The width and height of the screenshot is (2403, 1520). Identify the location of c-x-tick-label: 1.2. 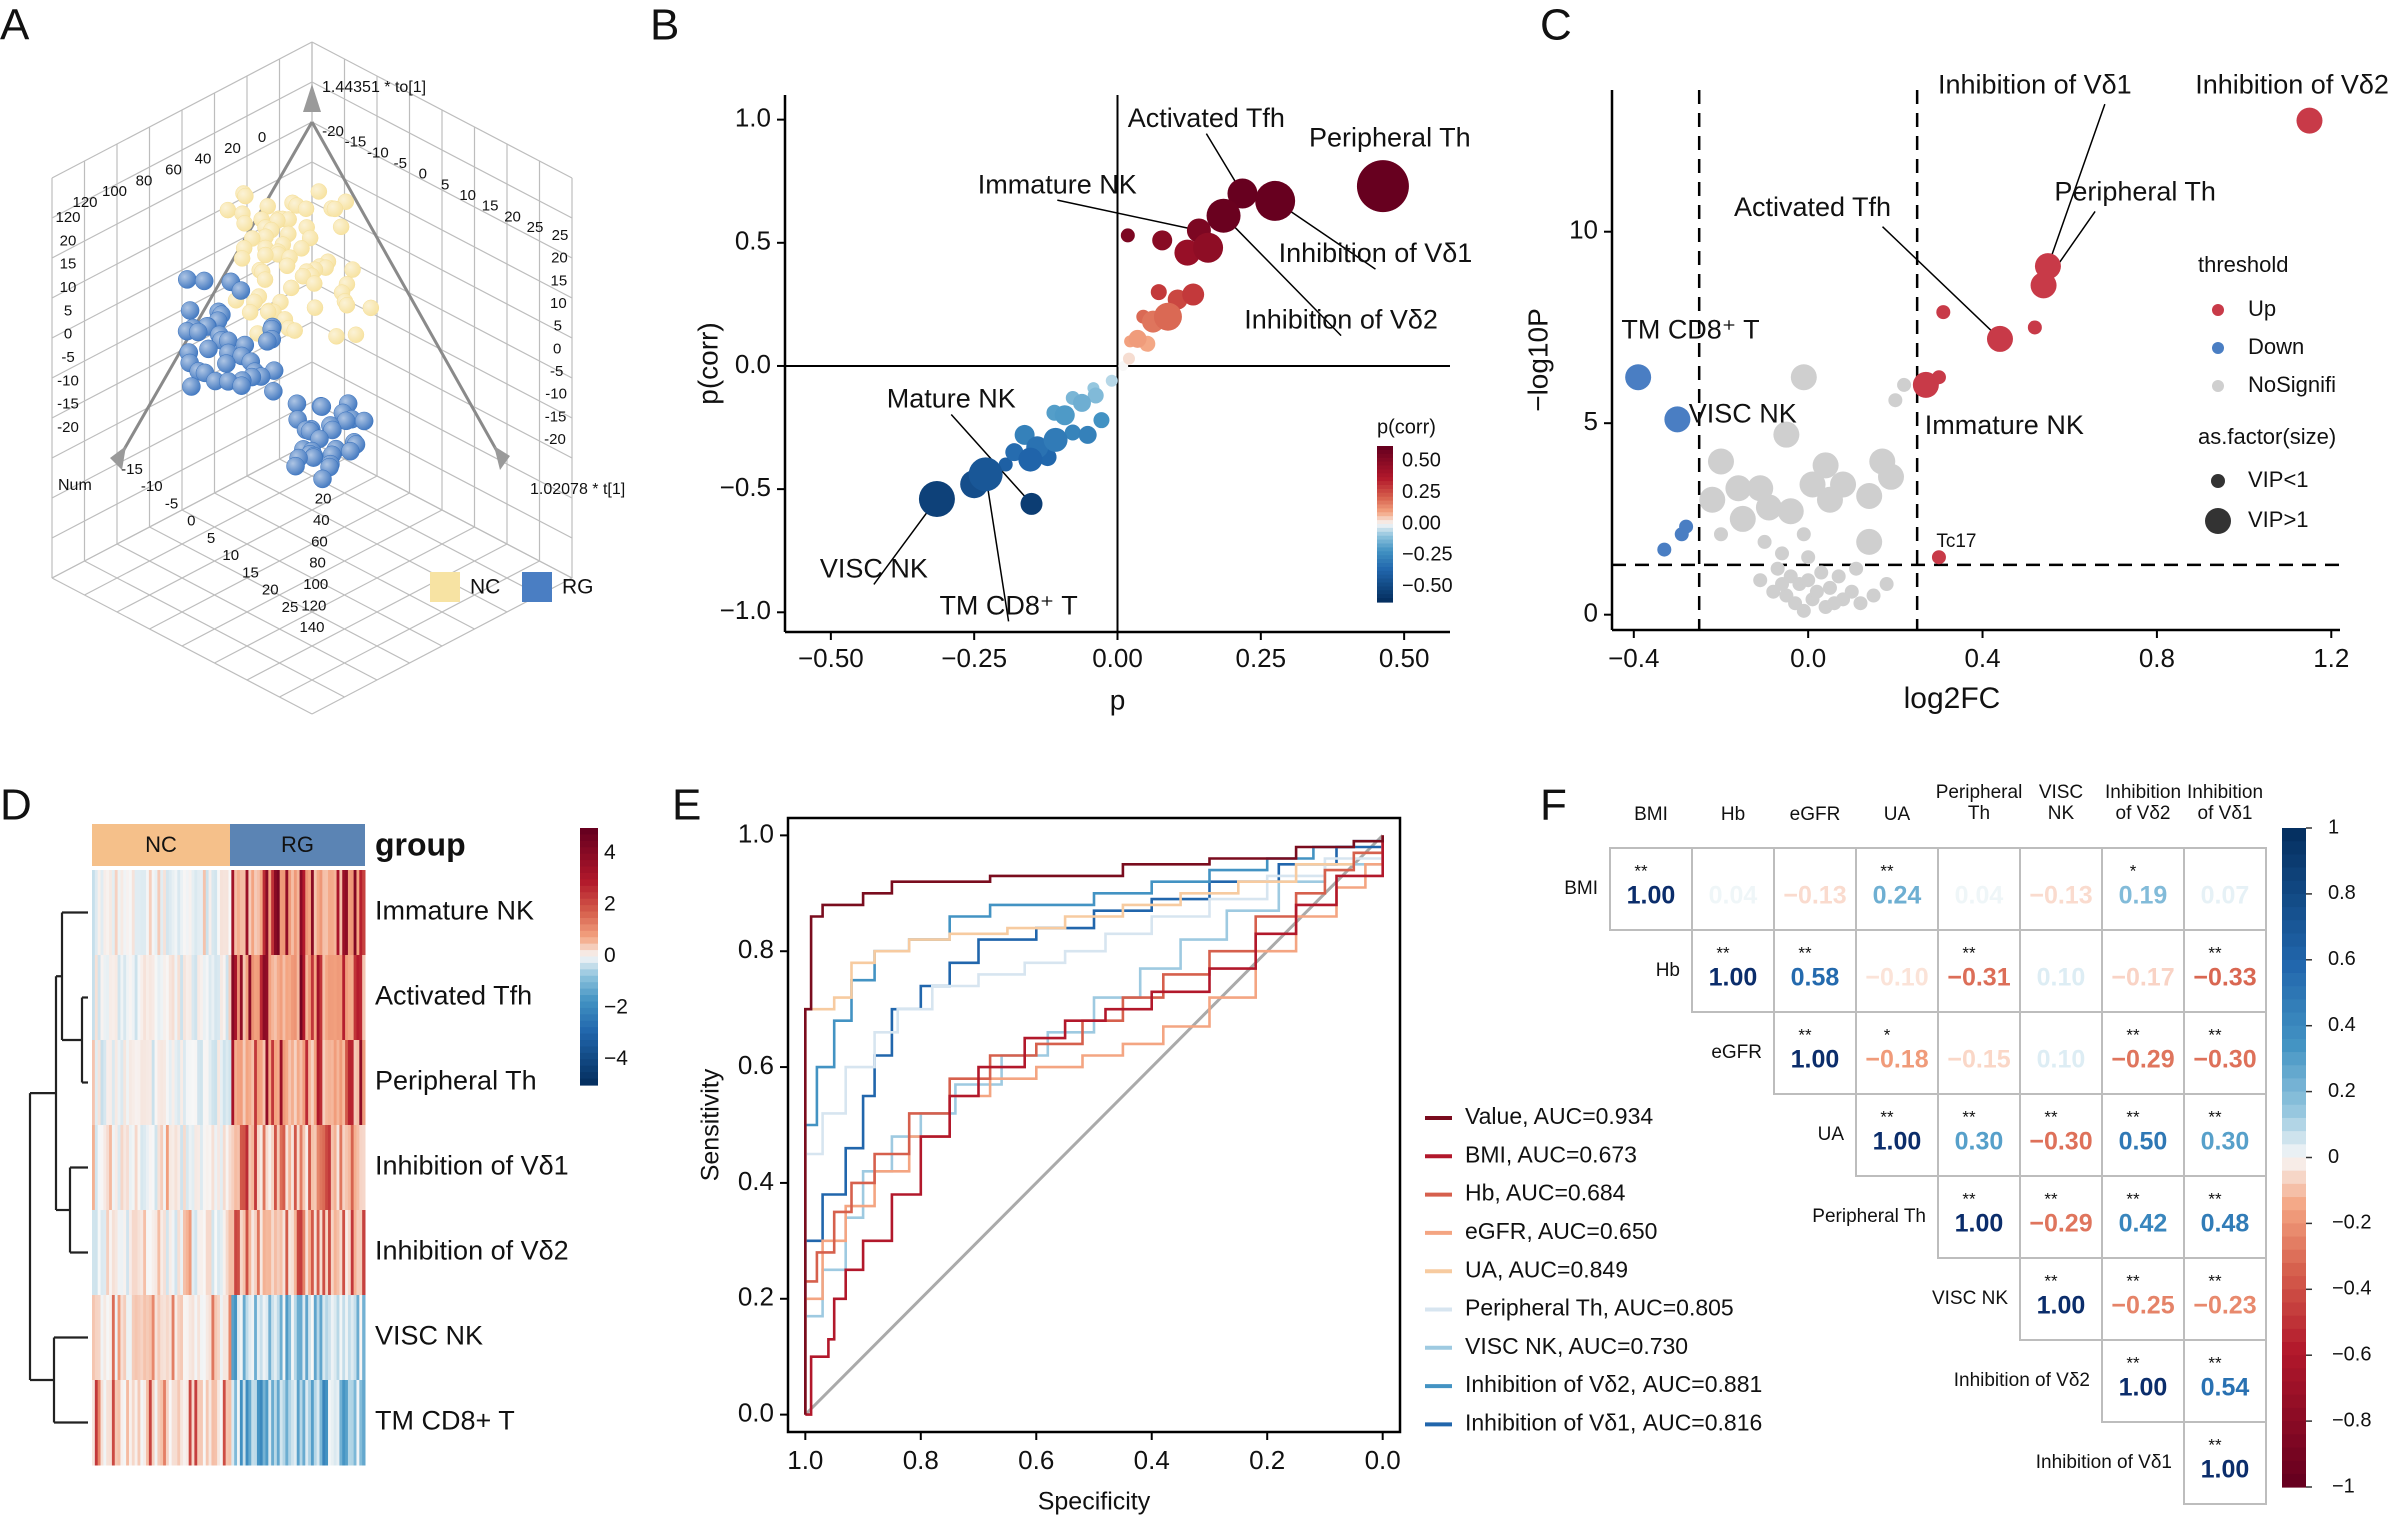
(2331, 658).